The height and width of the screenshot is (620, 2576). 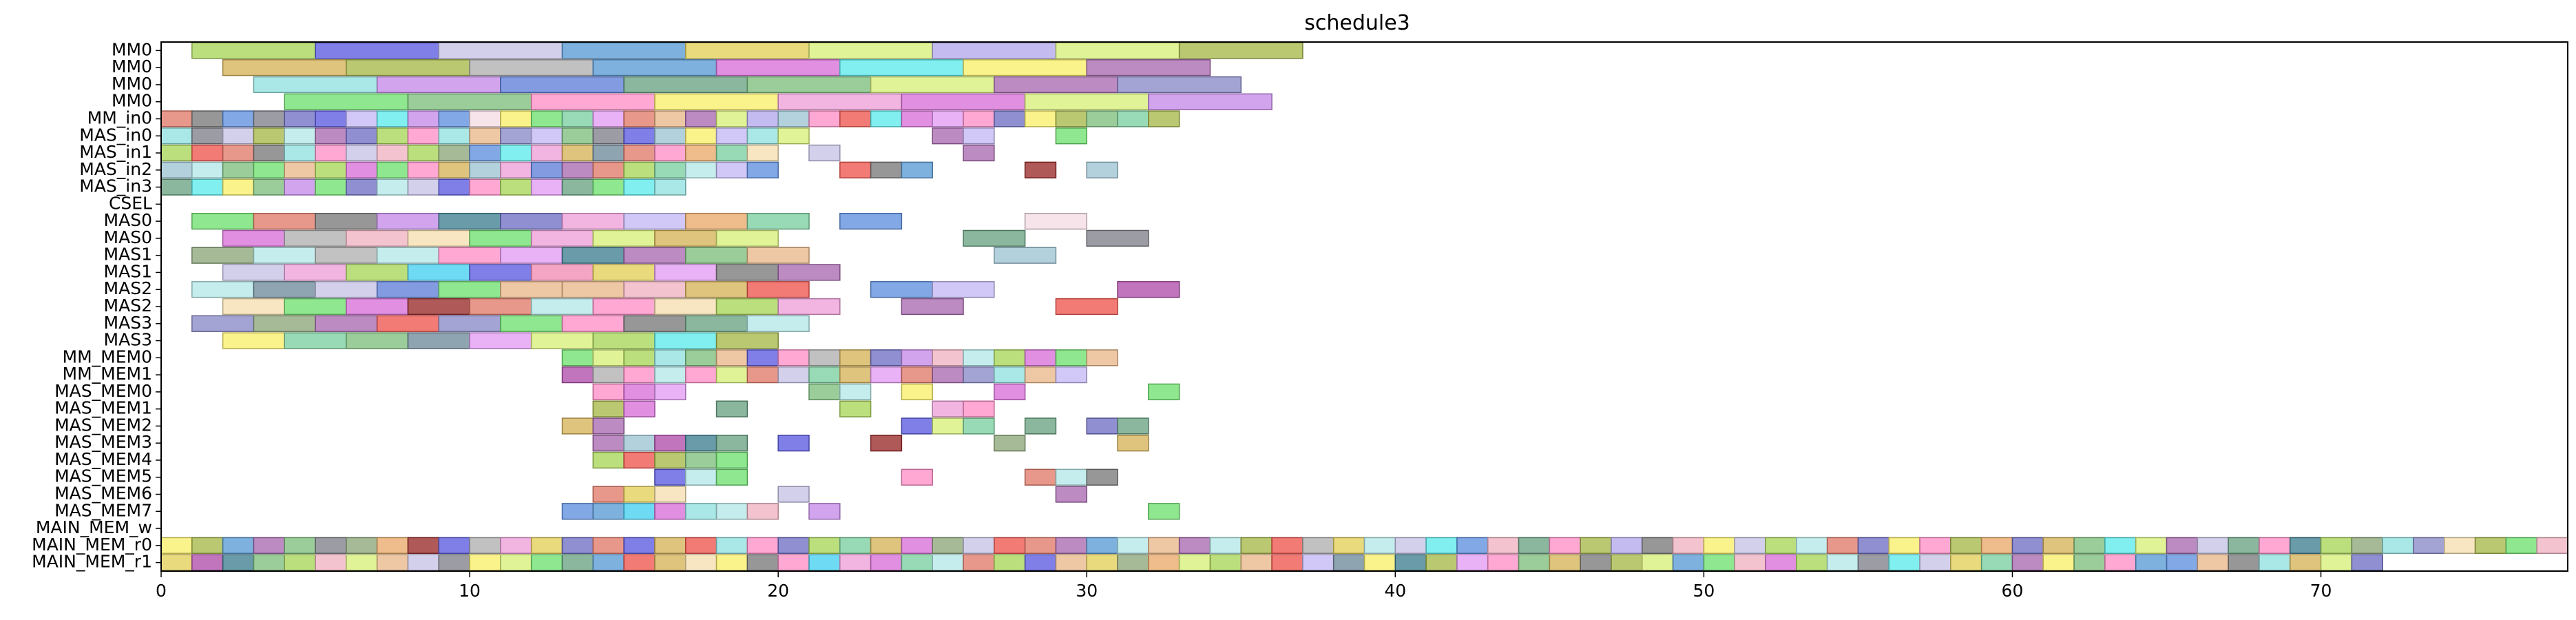 I want to click on x-tick-label: 70, so click(x=2321, y=591).